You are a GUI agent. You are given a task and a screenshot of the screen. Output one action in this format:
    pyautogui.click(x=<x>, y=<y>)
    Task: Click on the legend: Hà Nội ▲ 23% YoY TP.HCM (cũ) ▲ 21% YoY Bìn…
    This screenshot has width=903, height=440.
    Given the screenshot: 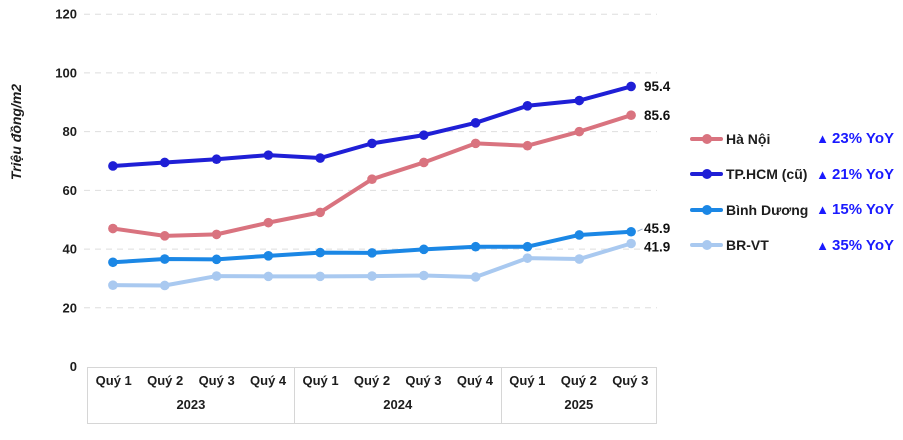 What is the action you would take?
    pyautogui.click(x=792, y=192)
    